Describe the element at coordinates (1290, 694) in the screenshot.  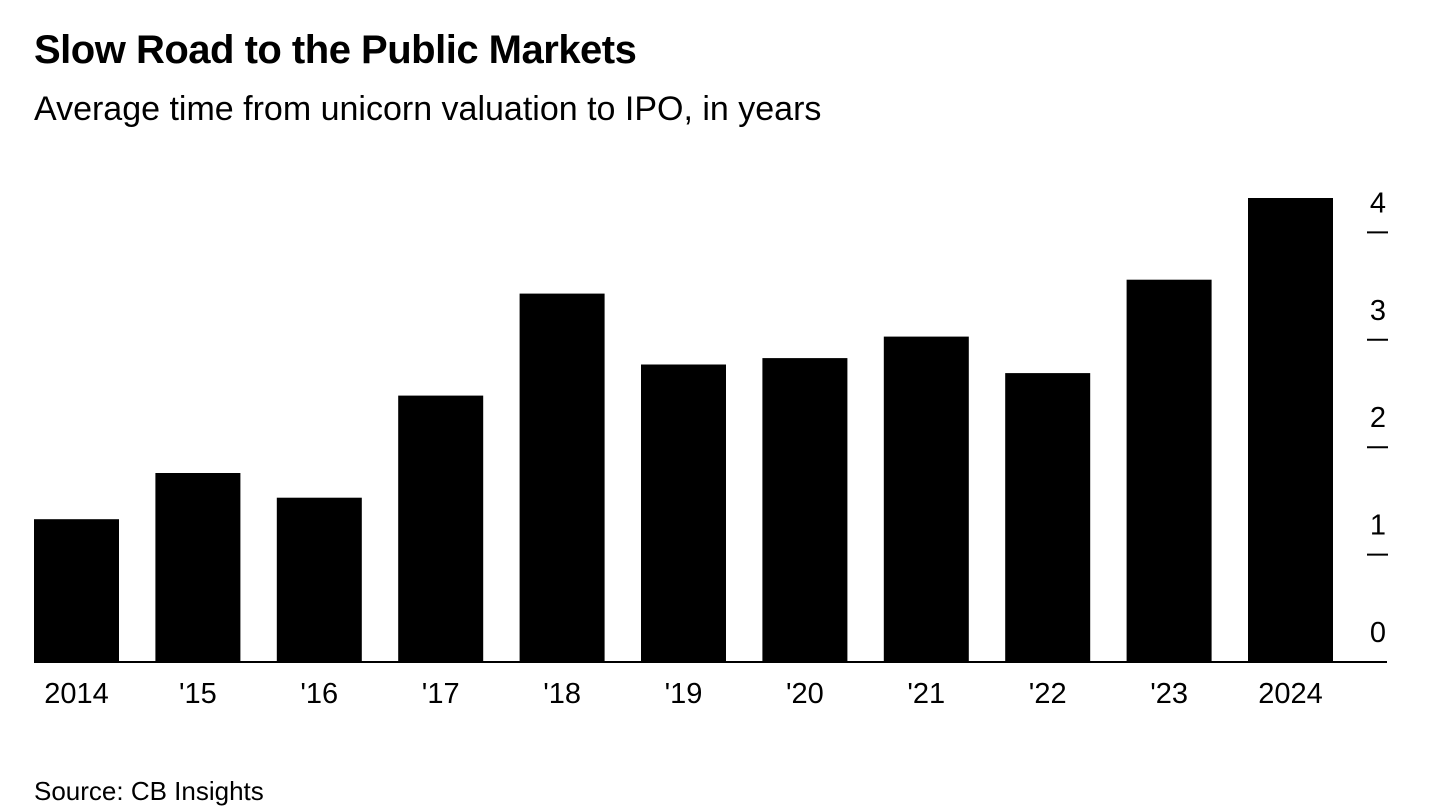
I see `x-tick-label: 2024` at that location.